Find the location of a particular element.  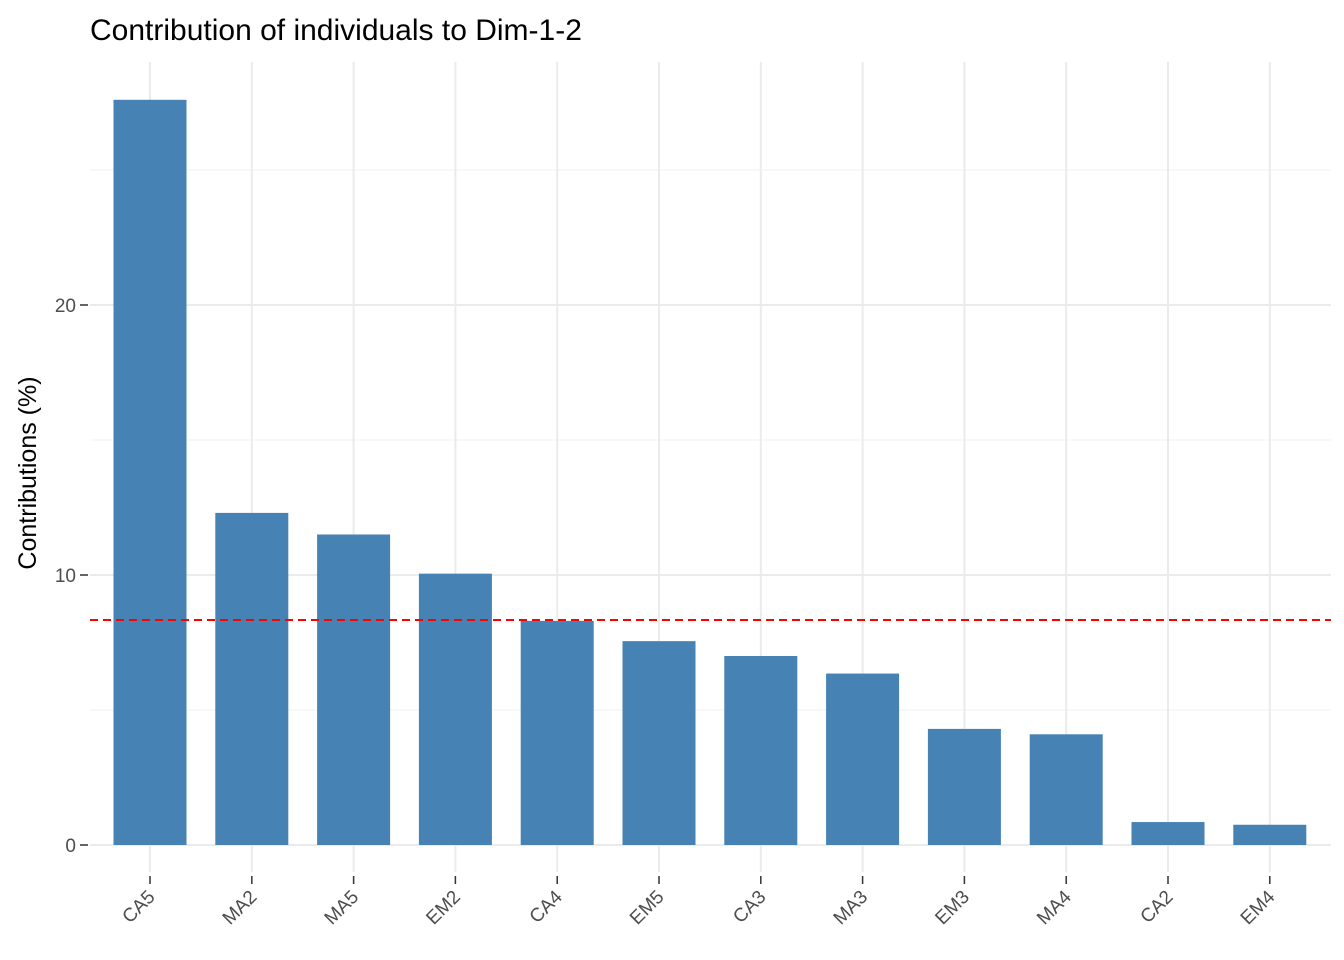

bar-em2 is located at coordinates (455, 709).